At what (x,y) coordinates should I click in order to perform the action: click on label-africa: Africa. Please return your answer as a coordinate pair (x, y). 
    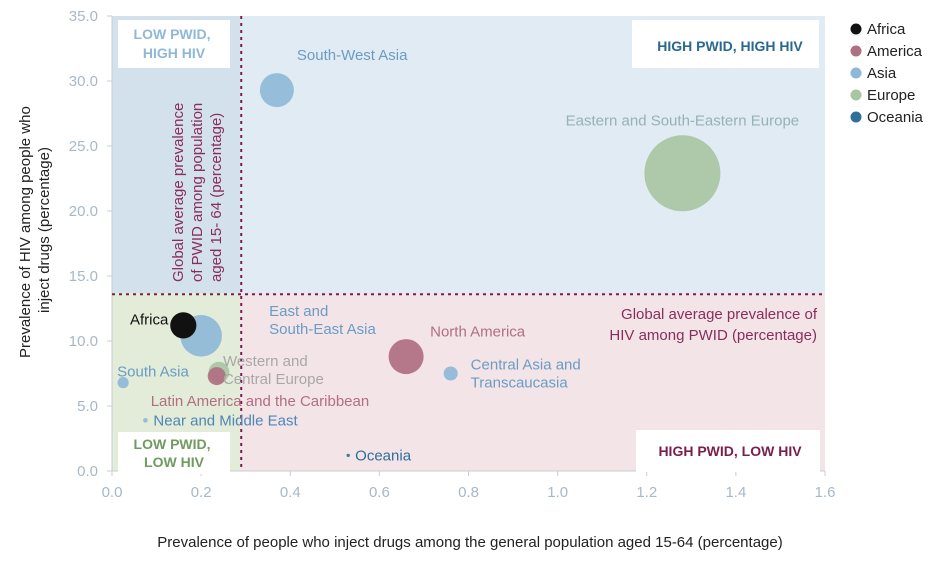
    Looking at the image, I should click on (149, 319).